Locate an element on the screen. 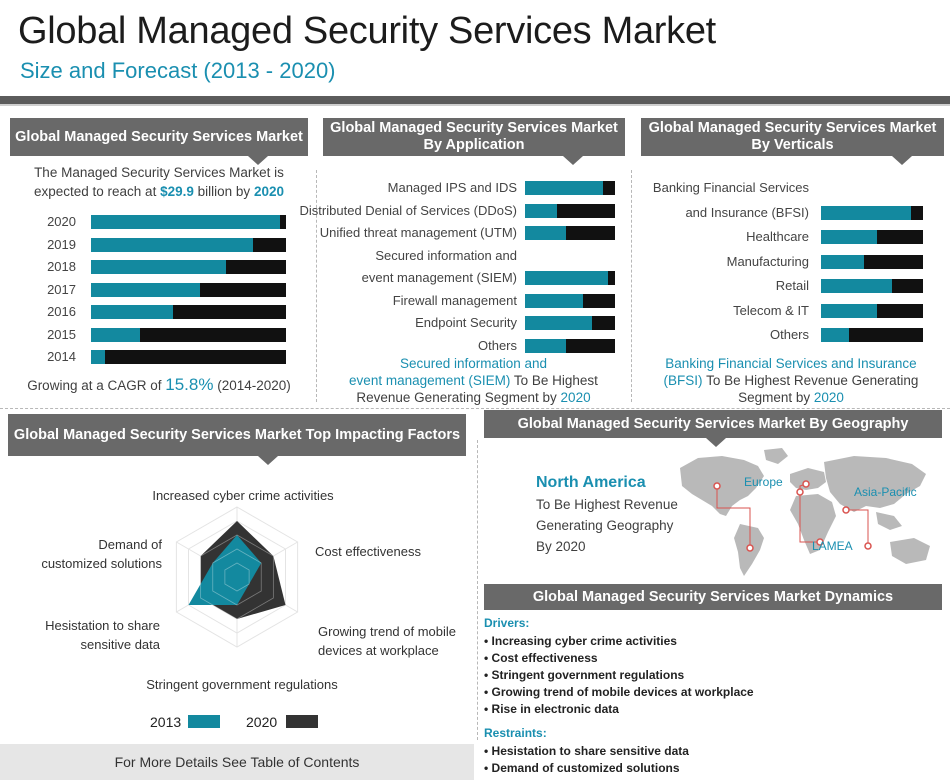 The height and width of the screenshot is (780, 950). application-label: Secured information and is located at coordinates (446, 255).